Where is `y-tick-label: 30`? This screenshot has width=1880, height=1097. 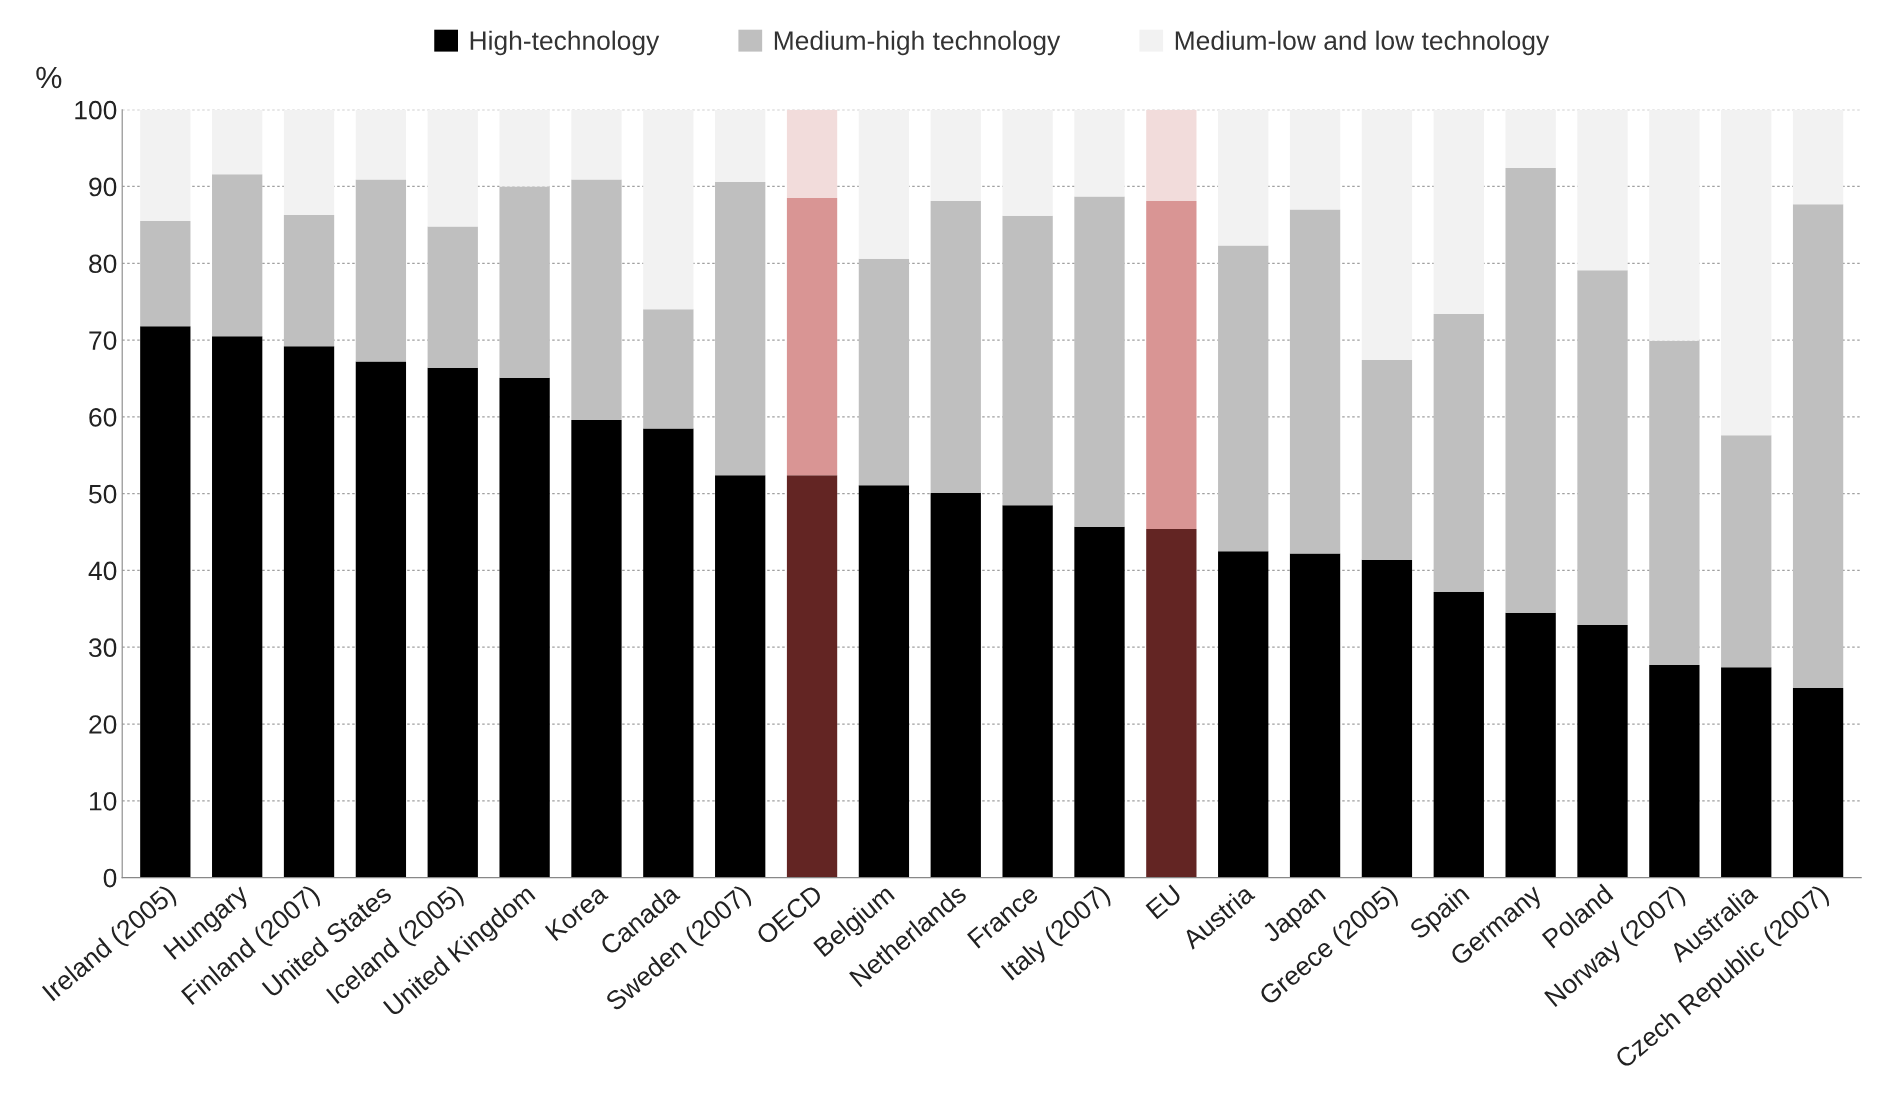 y-tick-label: 30 is located at coordinates (103, 648).